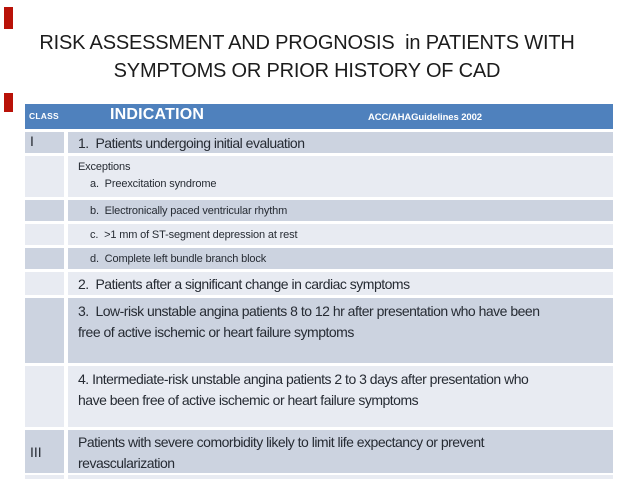 The height and width of the screenshot is (479, 638). I want to click on indication-cell, so click(340, 477).